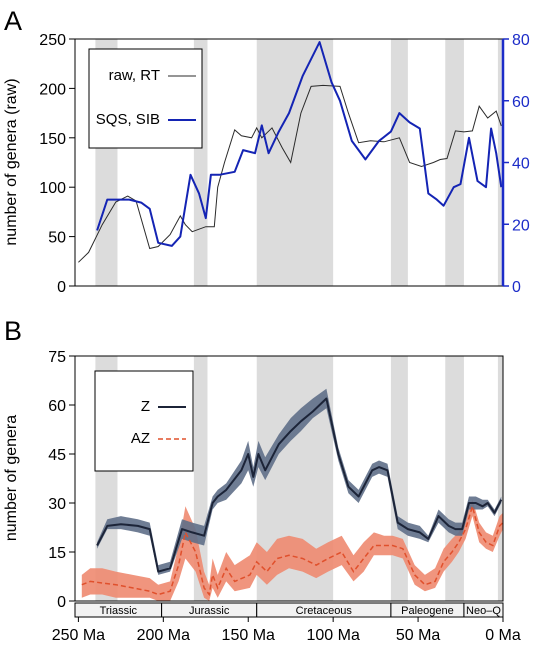 The height and width of the screenshot is (645, 540). Describe the element at coordinates (134, 75) in the screenshot. I see `legend-raw-label: raw, RT` at that location.